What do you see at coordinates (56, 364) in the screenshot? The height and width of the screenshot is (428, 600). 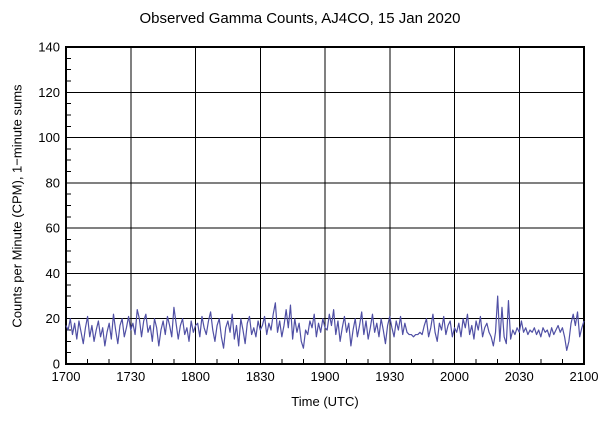 I see `y-tick-label: 0` at bounding box center [56, 364].